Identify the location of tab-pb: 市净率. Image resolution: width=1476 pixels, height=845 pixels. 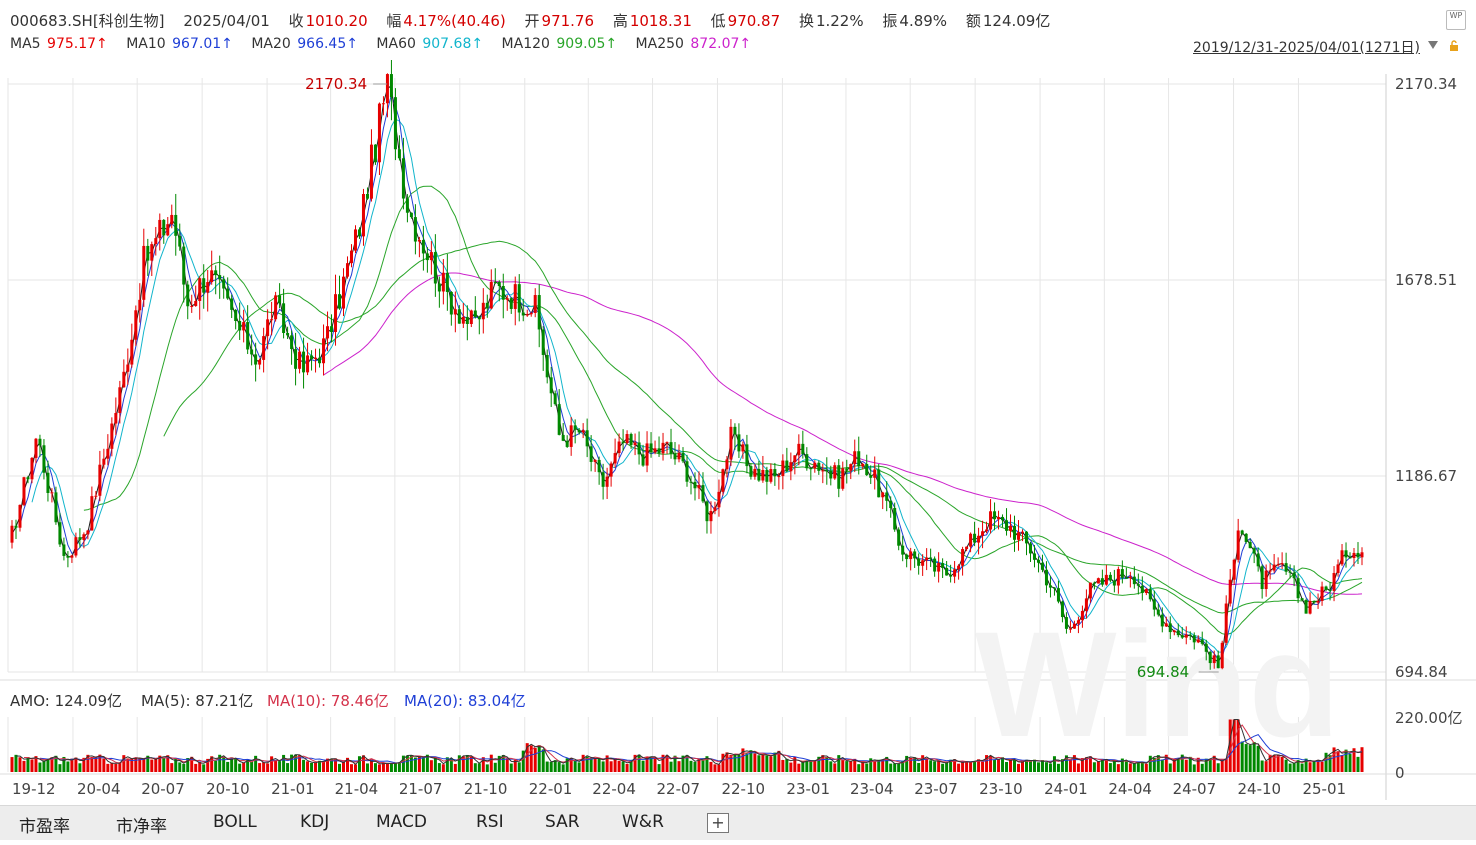
(141, 827).